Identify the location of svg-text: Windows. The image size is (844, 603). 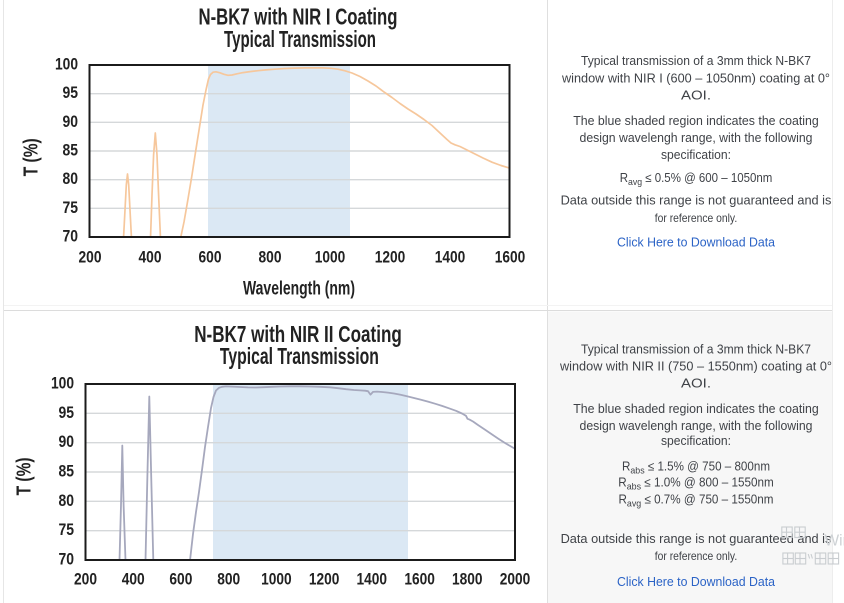
(834, 541).